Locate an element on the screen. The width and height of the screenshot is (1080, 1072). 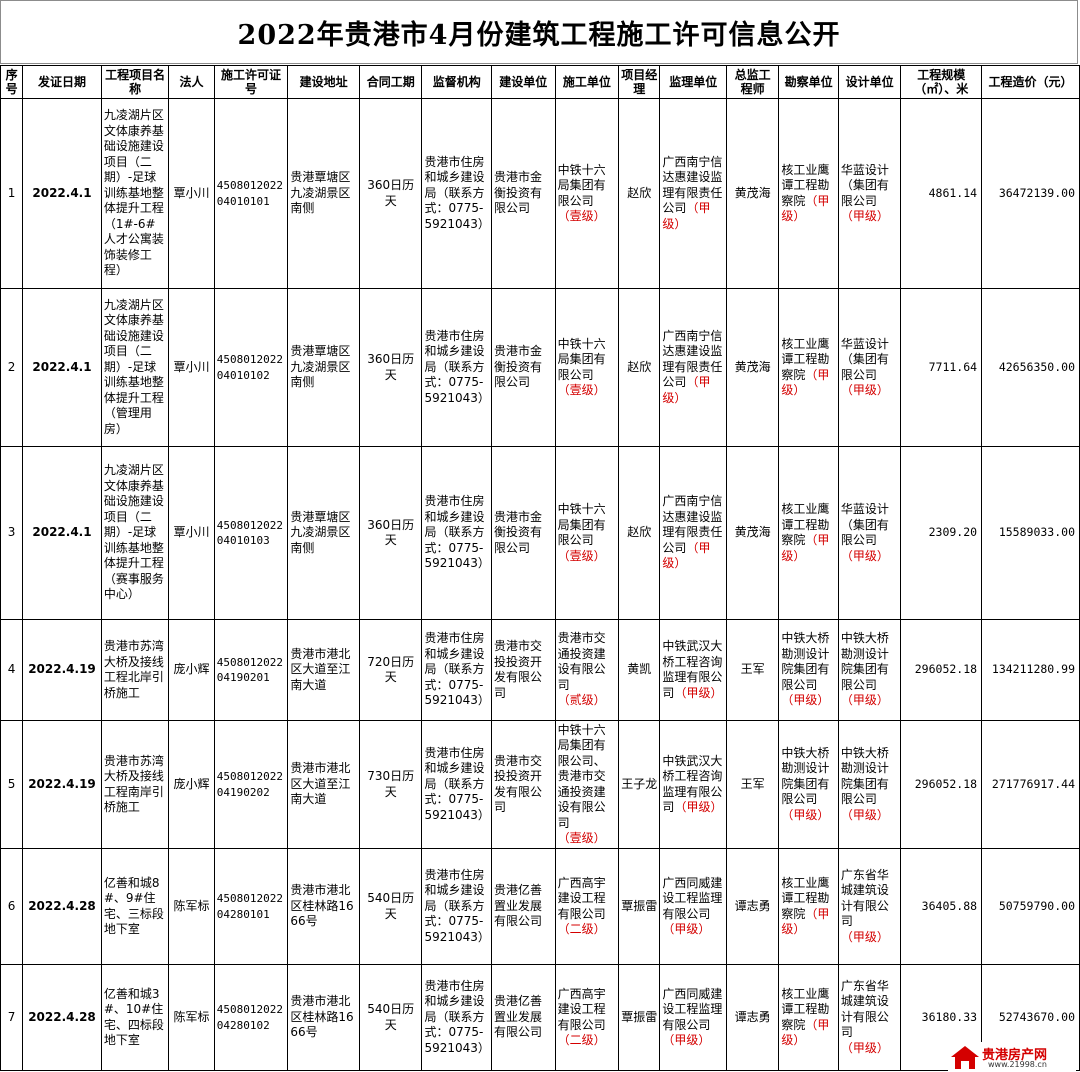
address-cell: 贵港市港北区大道至江南大道 is located at coordinates (323, 784).